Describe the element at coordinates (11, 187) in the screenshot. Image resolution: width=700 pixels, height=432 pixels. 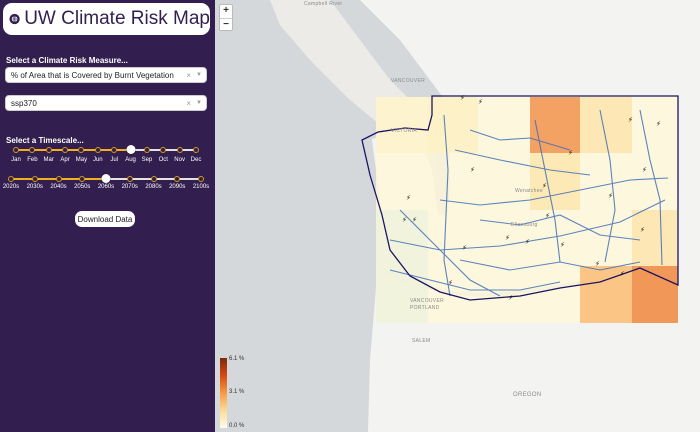
I see `decade-label: 2020s` at that location.